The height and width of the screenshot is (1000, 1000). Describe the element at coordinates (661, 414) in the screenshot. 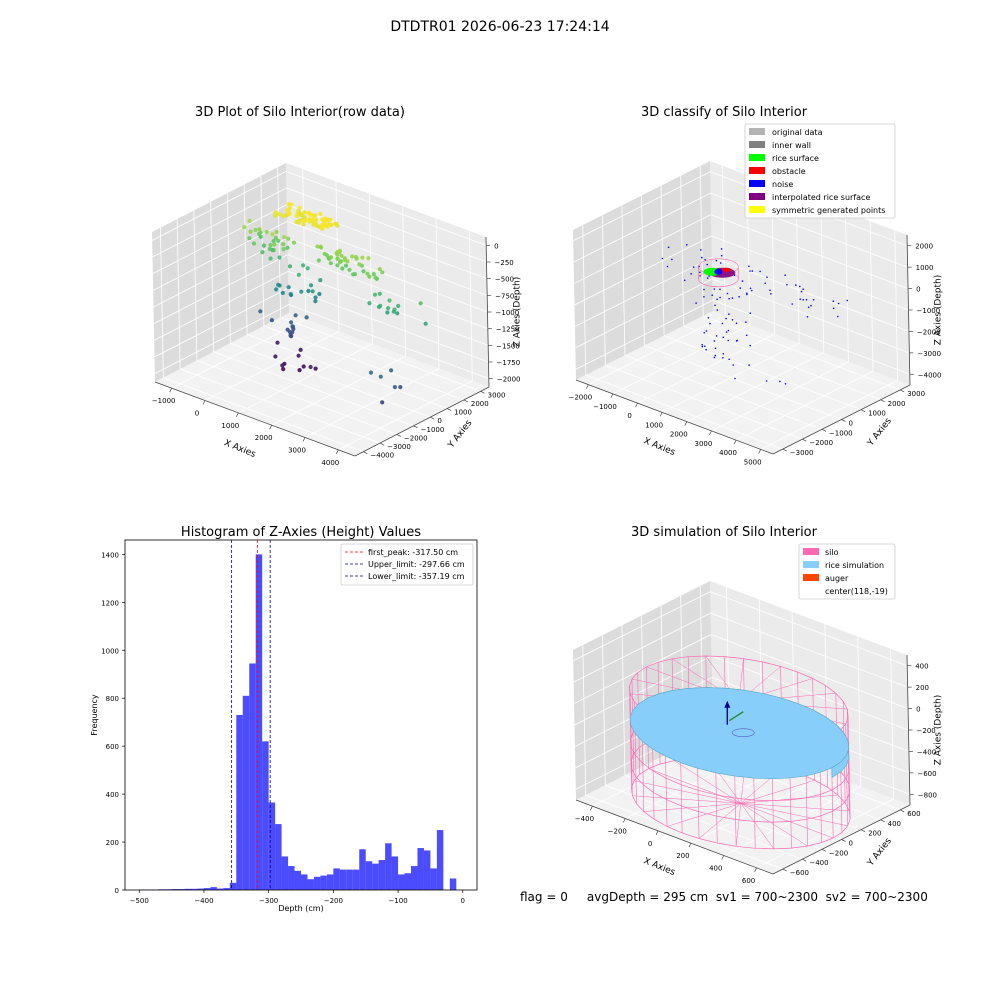

I see `panel2-x-tick` at that location.